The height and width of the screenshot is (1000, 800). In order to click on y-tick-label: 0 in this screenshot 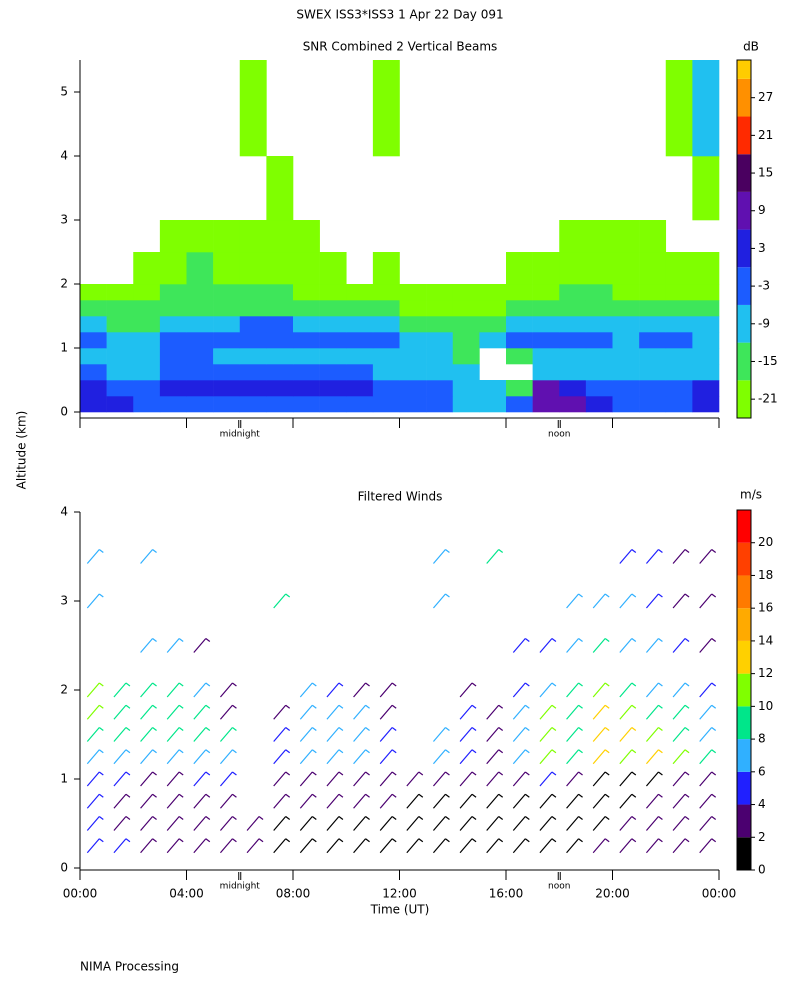, I will do `click(64, 868)`.